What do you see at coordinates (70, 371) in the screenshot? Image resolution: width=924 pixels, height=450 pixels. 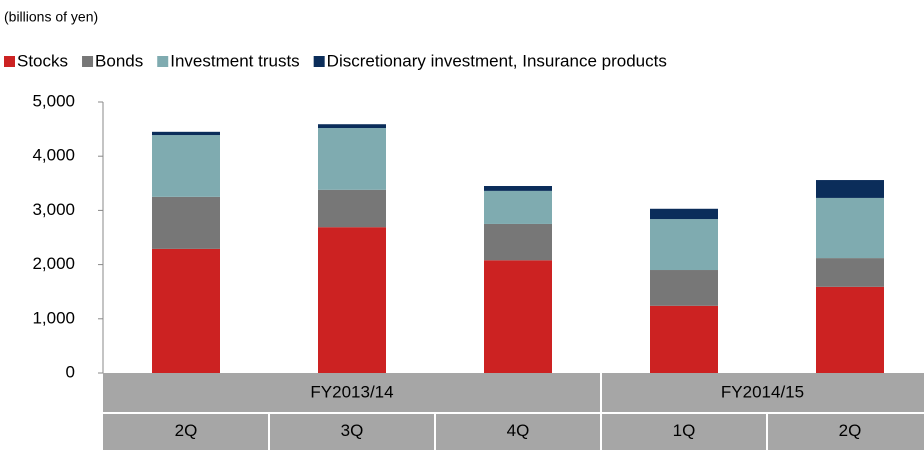 I see `y-tick-label: 0` at bounding box center [70, 371].